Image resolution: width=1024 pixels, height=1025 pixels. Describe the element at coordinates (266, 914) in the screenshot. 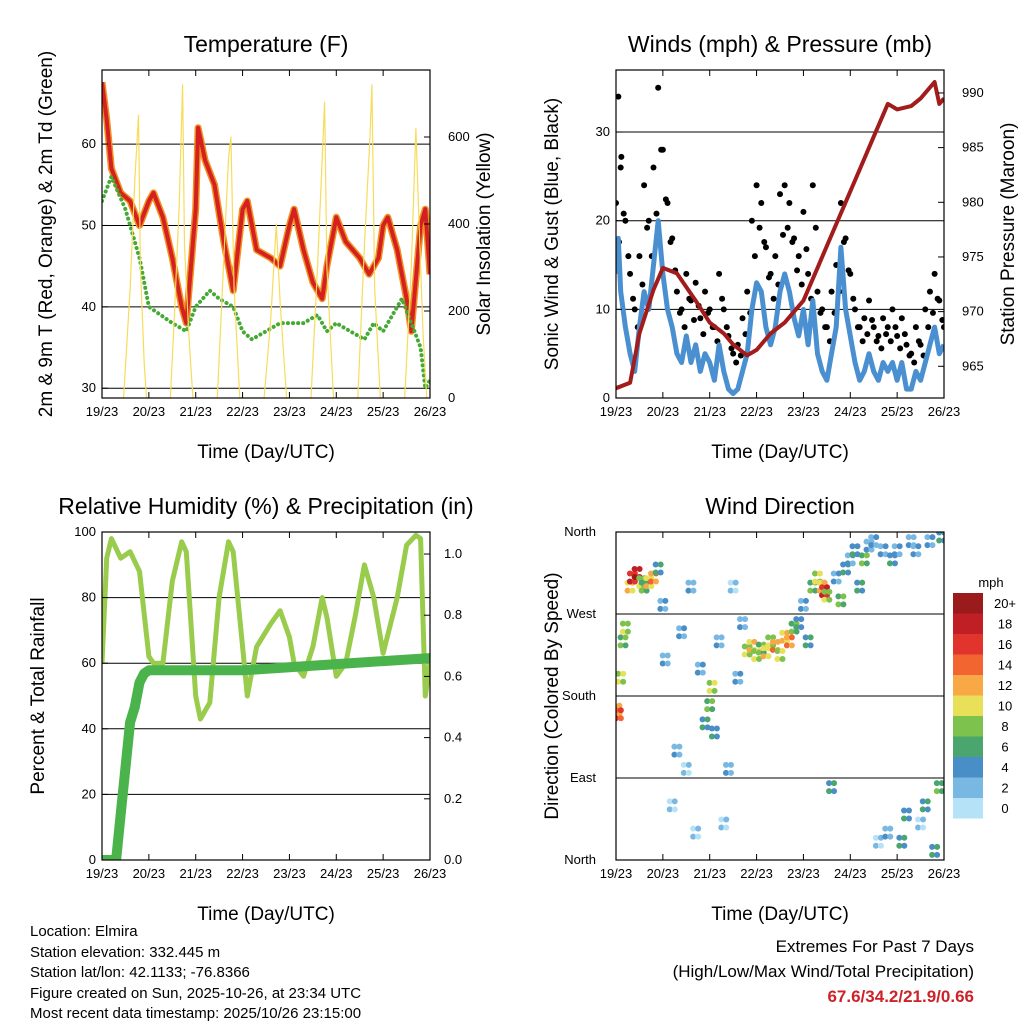

I see `x-axis-label: Time (Day/UTC)` at that location.